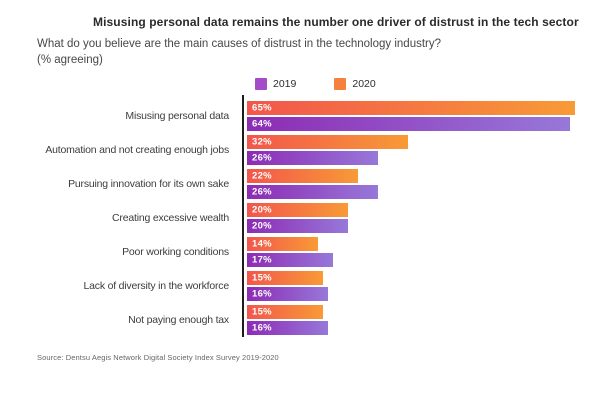 The image size is (600, 403). I want to click on chart-row: Not paying enough tax 15% 16%, so click(306, 320).